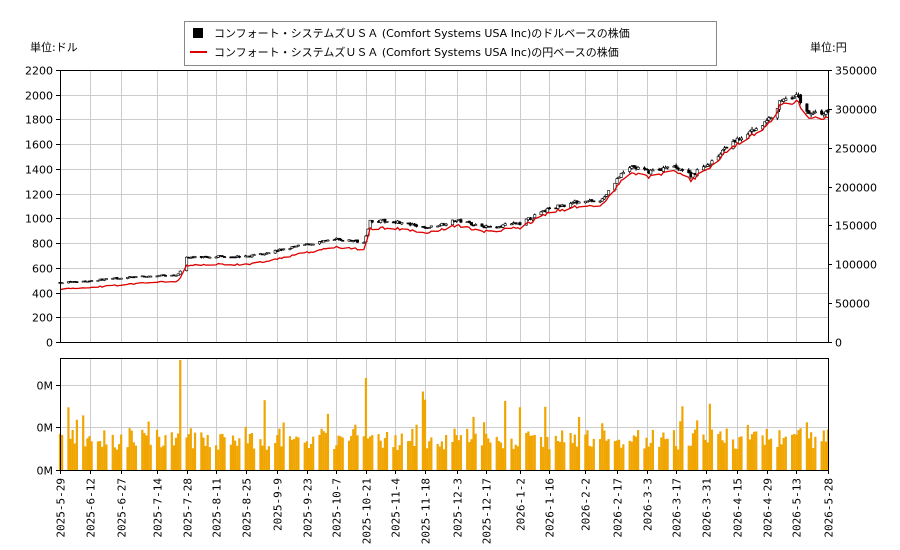  I want to click on left-tick-label: 600, so click(42, 269).